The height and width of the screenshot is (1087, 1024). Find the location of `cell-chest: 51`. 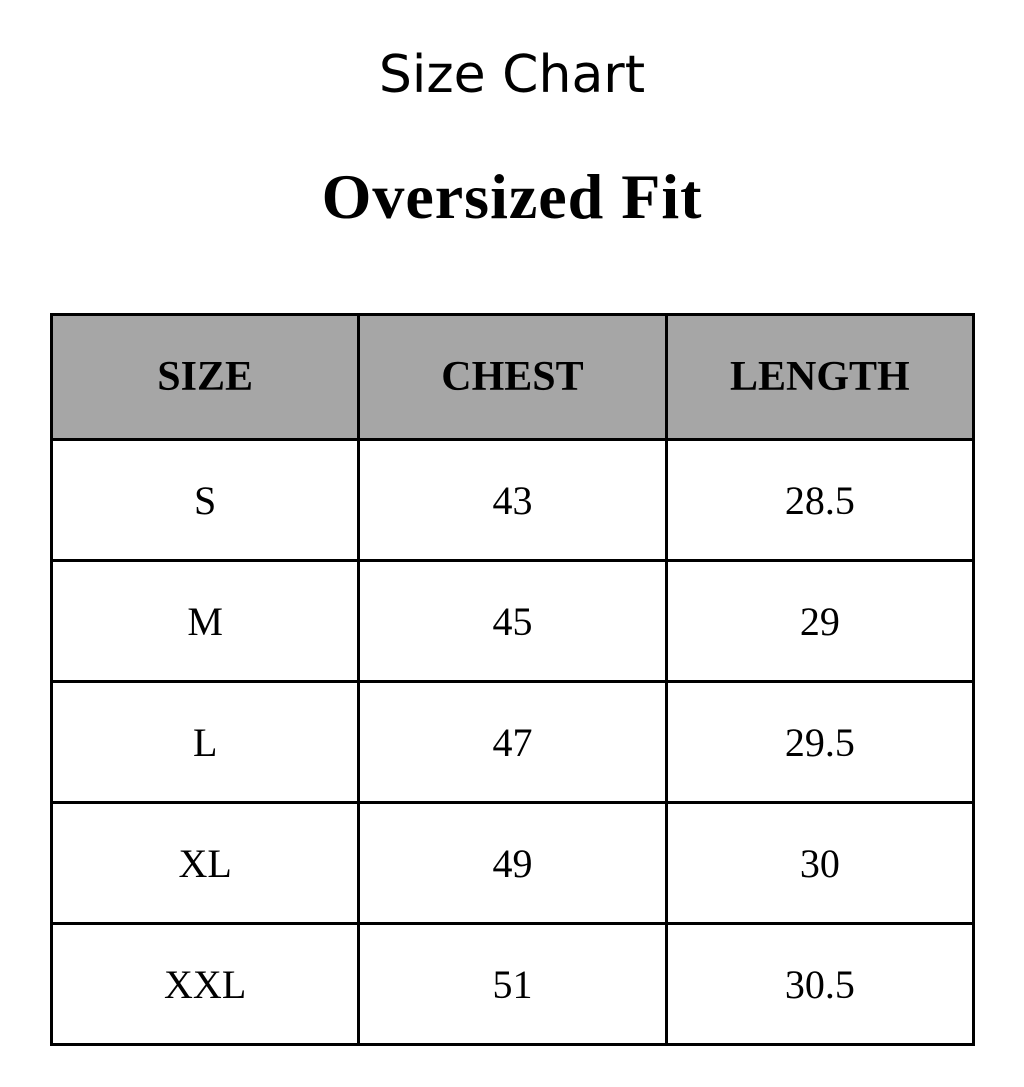

cell-chest: 51 is located at coordinates (512, 984).